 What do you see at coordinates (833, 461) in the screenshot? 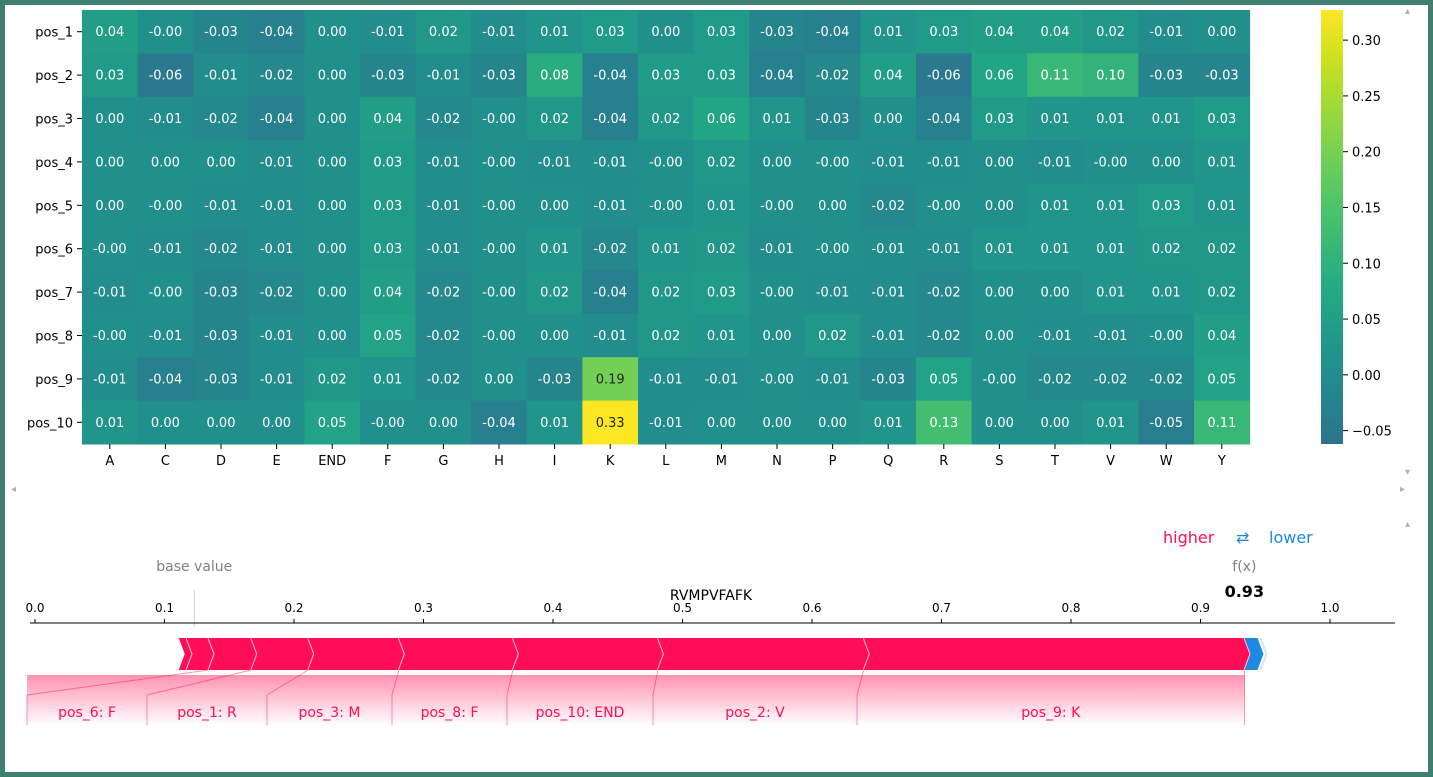
I see `heatmap-col-label: P` at bounding box center [833, 461].